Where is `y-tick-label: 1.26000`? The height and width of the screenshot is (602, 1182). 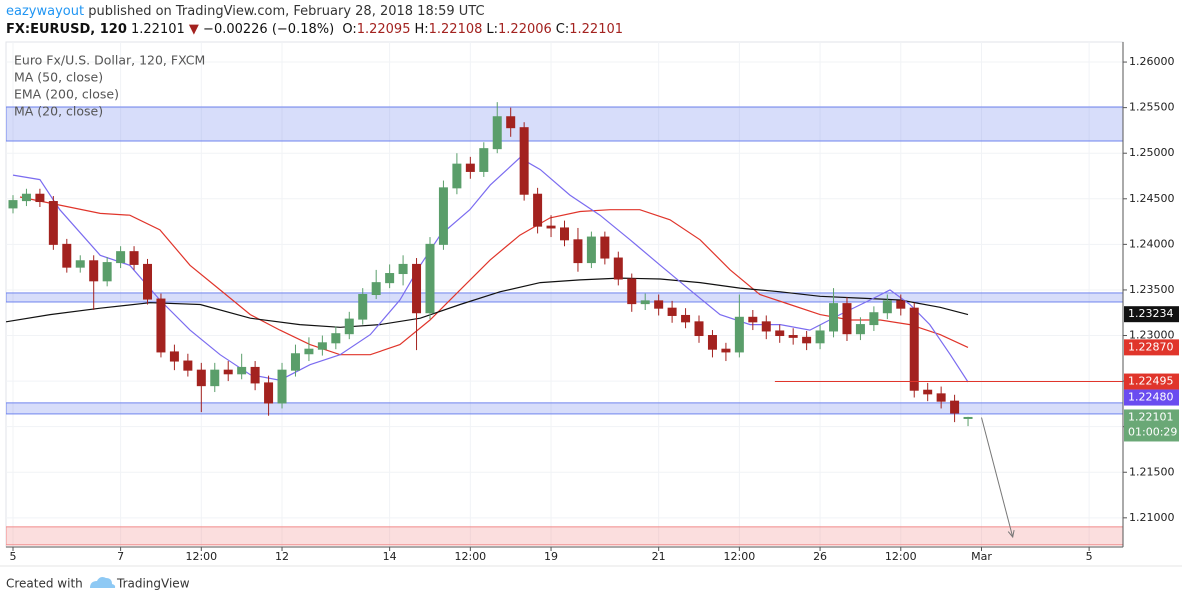
y-tick-label: 1.26000 is located at coordinates (1152, 61).